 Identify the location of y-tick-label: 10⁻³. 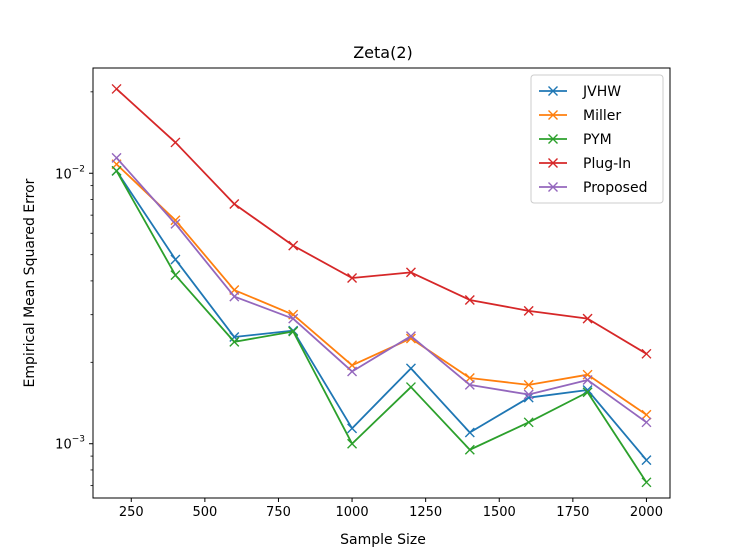
(70, 444).